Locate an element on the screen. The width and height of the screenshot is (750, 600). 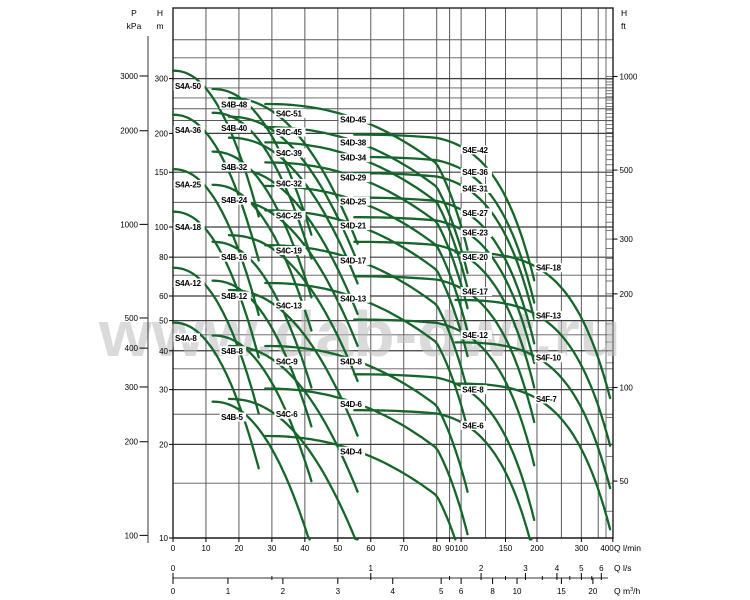
curve-label-S4A-8: S4A-8 is located at coordinates (186, 338).